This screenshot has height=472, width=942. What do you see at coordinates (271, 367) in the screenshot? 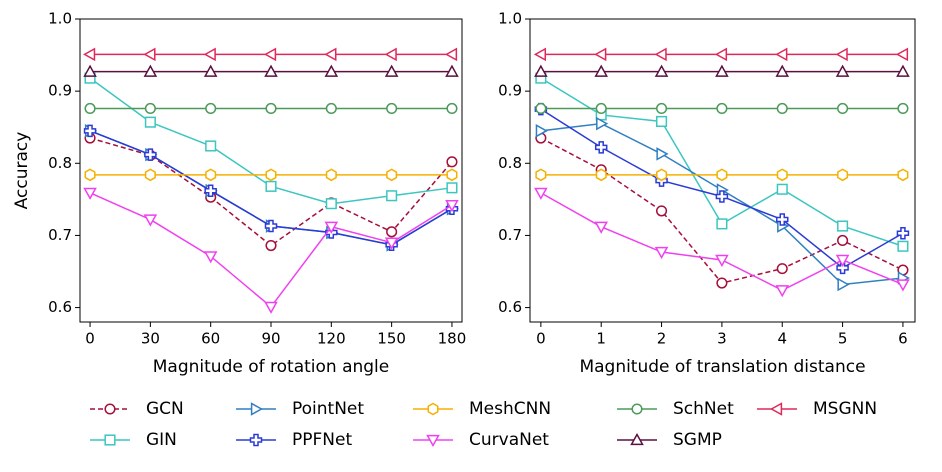
I see `x-axis-label: Magnitude of rotation angle` at bounding box center [271, 367].